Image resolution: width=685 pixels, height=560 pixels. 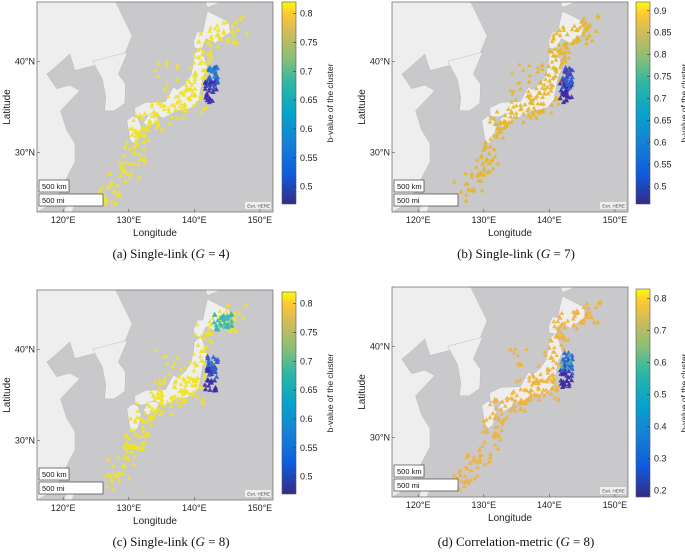 What do you see at coordinates (306, 419) in the screenshot?
I see `colorbar-tick-label: 0.6` at bounding box center [306, 419].